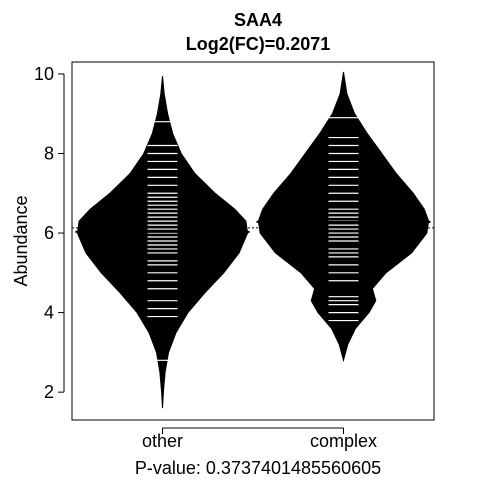 This screenshot has width=480, height=480. I want to click on y-tick-label: 2, so click(49, 392).